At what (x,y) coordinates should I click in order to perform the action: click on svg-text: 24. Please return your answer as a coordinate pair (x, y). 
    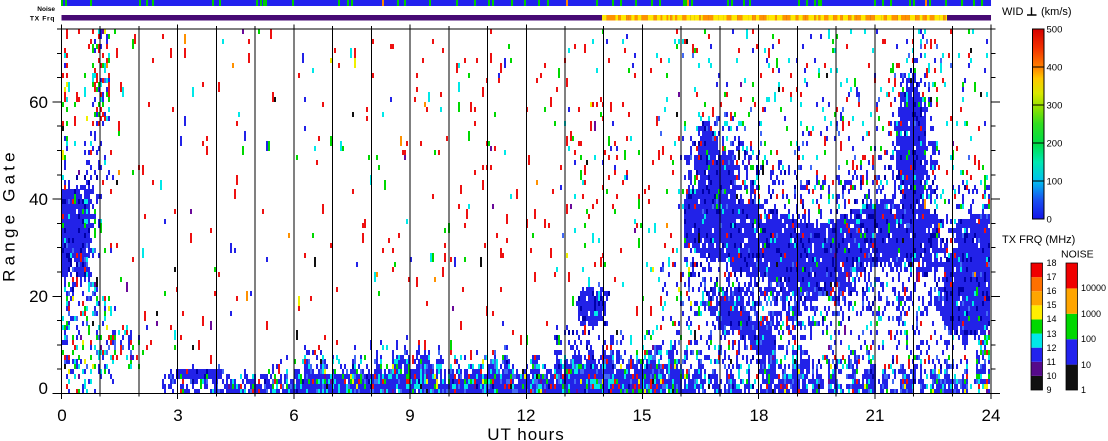
    Looking at the image, I should click on (991, 415).